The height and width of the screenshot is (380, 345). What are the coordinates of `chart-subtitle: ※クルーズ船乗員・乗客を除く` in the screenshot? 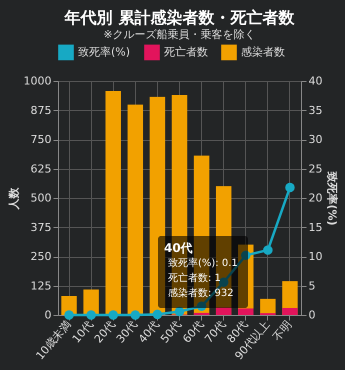 It's located at (179, 34).